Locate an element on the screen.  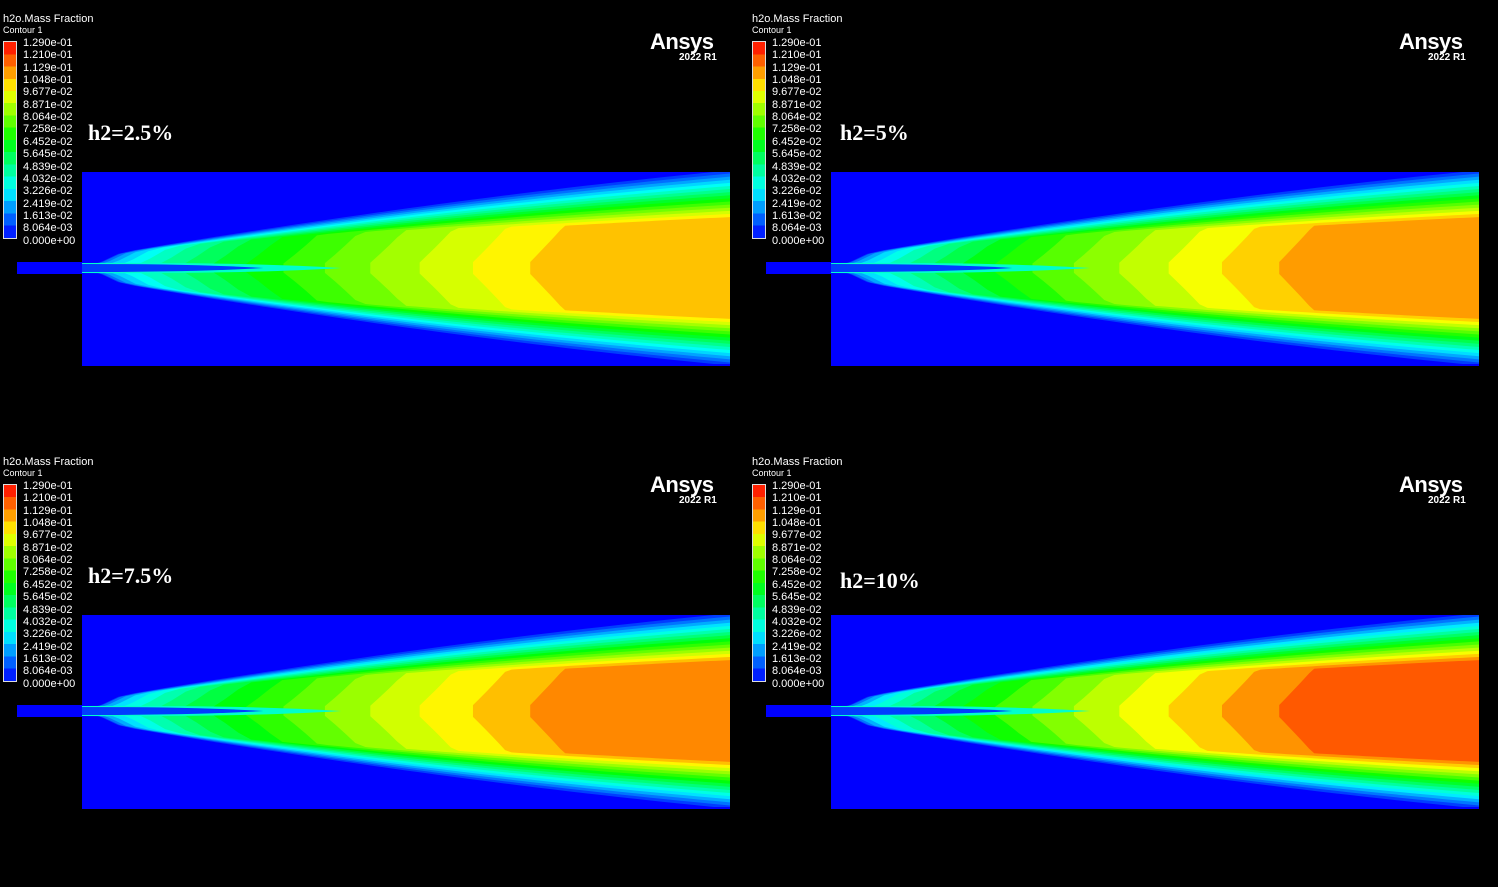
case-label: h2=5% is located at coordinates (874, 132).